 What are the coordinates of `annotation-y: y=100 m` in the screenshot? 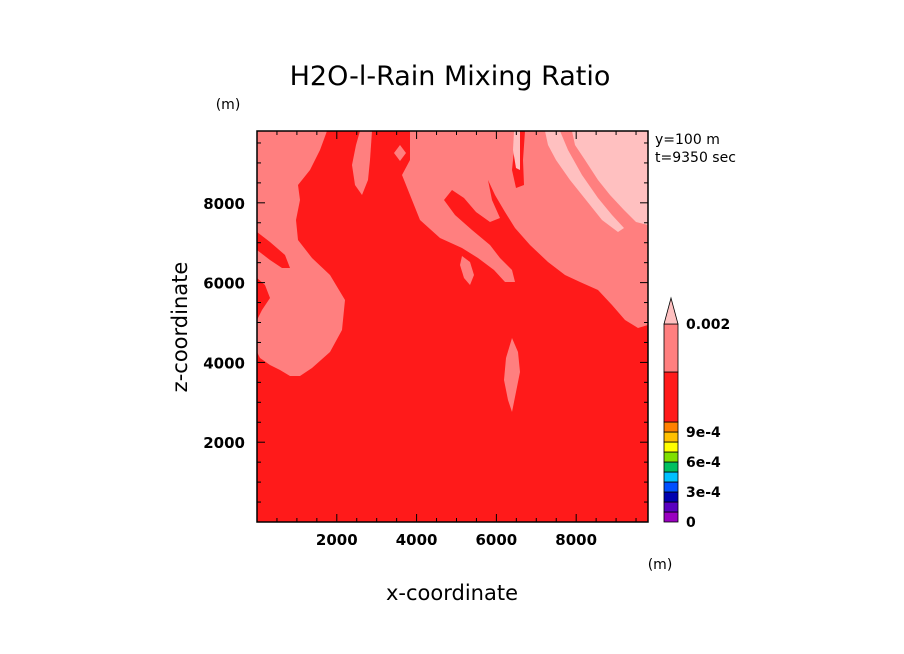 It's located at (687, 140).